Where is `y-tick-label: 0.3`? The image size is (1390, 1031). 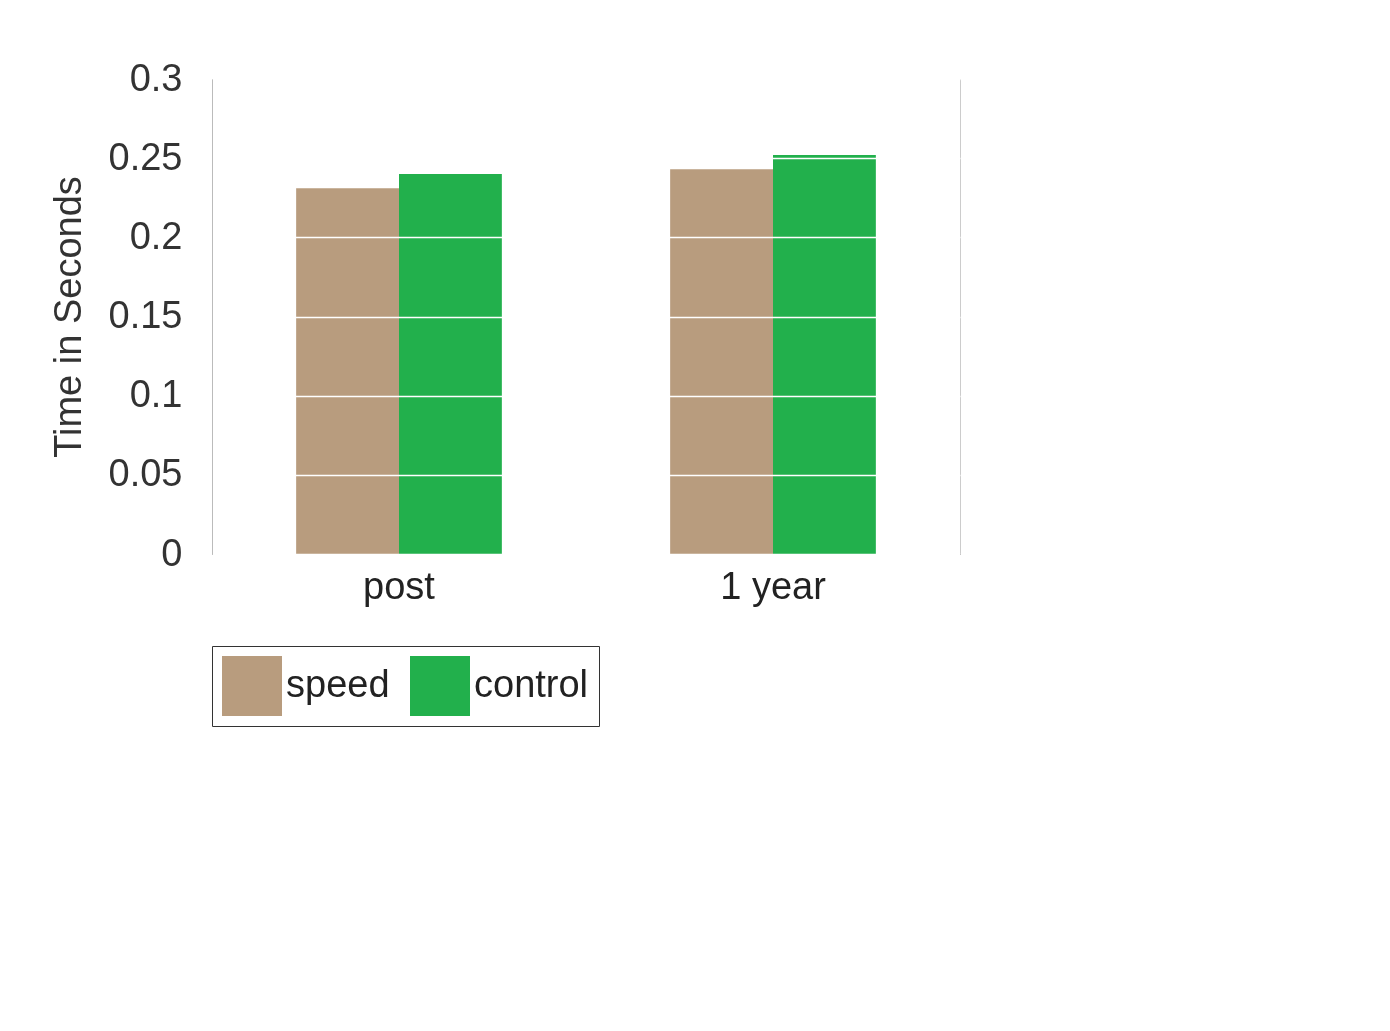
y-tick-label: 0.3 is located at coordinates (156, 77).